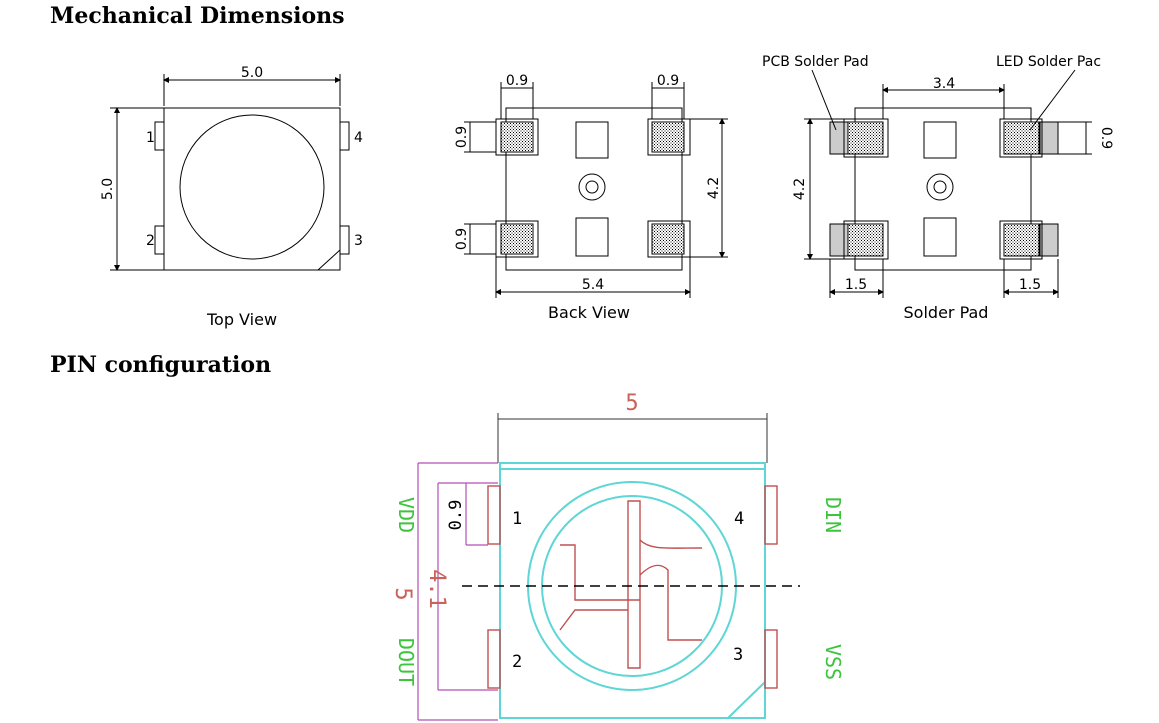 Image resolution: width=1159 pixels, height=723 pixels. I want to click on solder-pad-dim: 0.9, so click(1106, 138).